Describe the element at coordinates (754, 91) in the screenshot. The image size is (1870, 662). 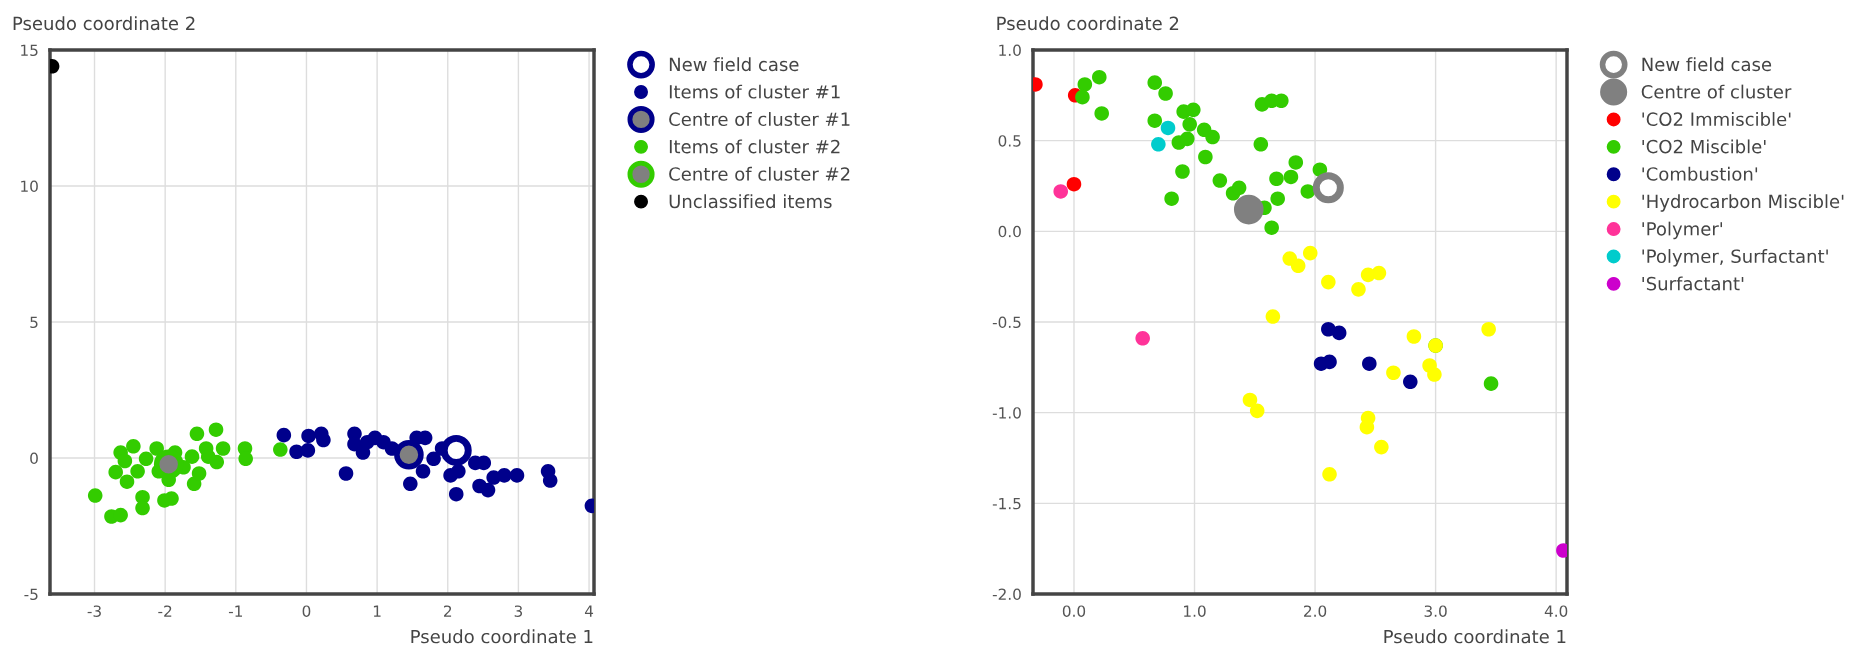
I see `legend-label: Items of cluster #1` at that location.